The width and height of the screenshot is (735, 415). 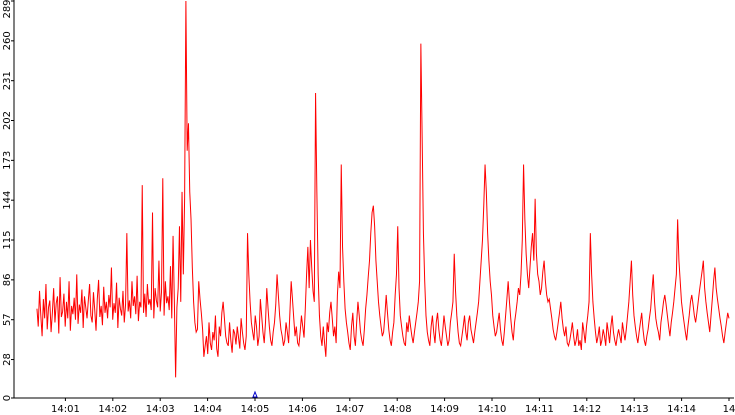 I want to click on x-tick-label: 14:05, so click(x=255, y=409).